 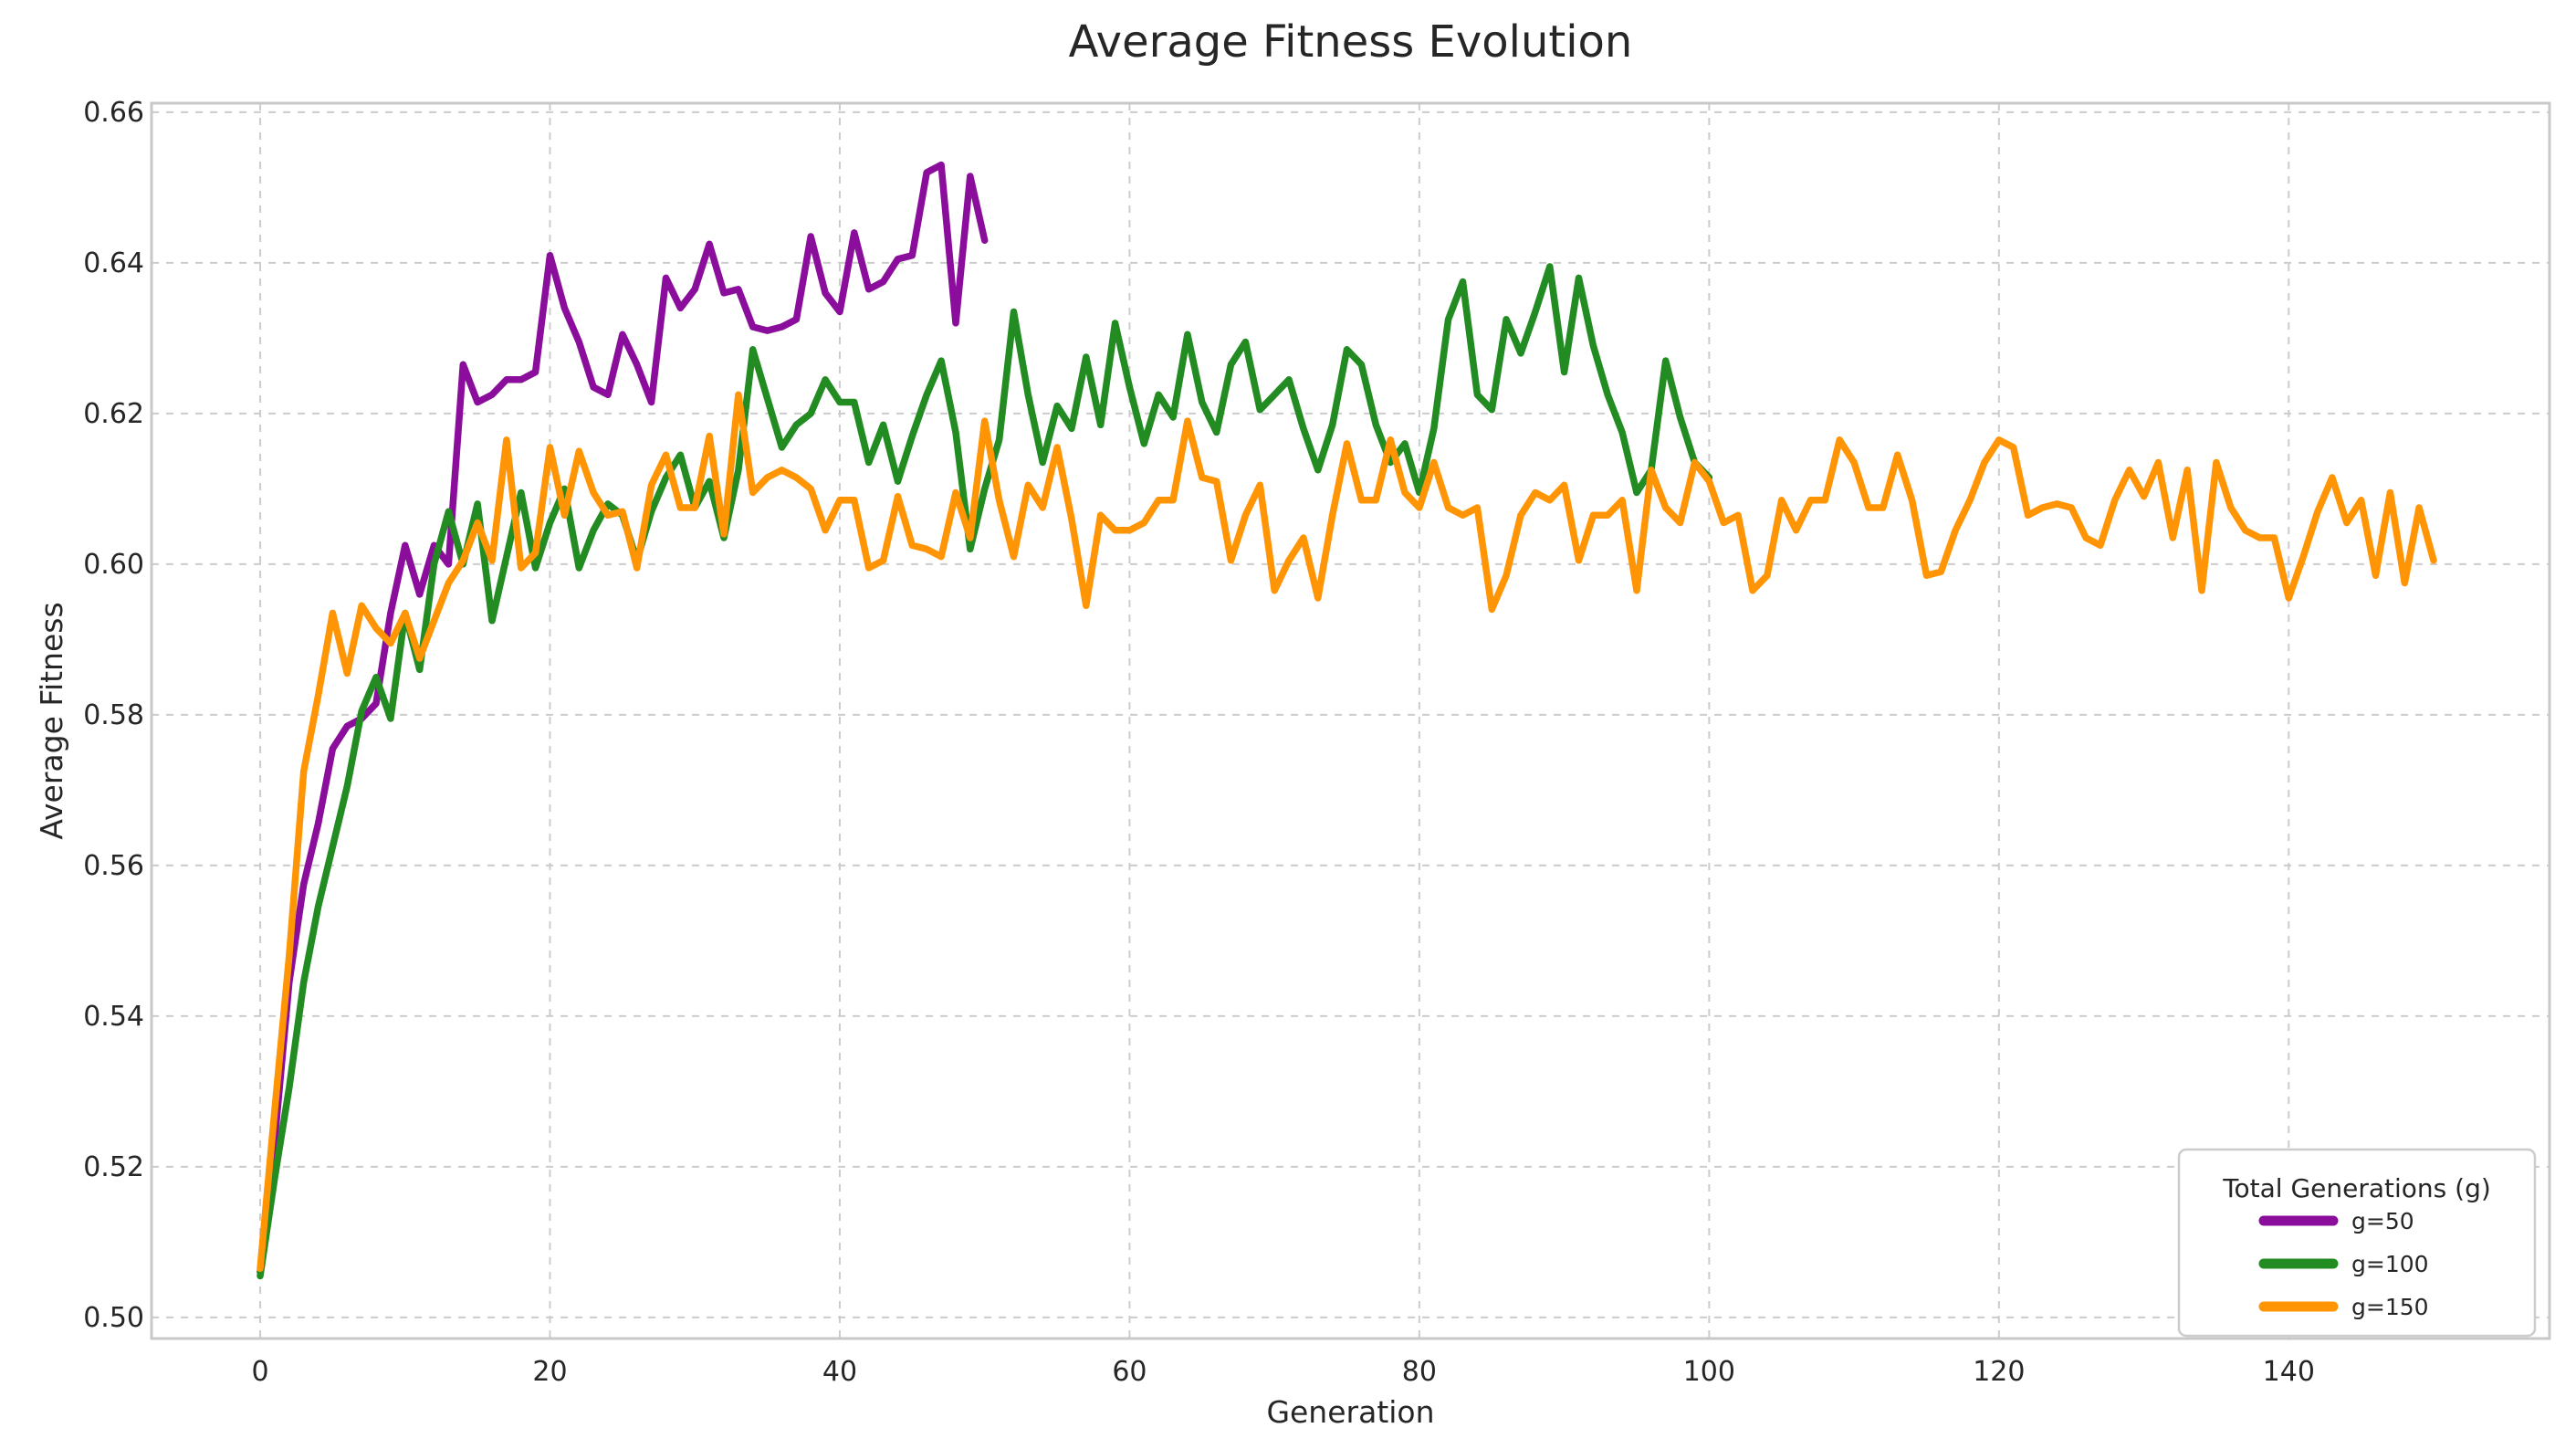 I want to click on x-tick-label-60: 60, so click(x=1129, y=1372).